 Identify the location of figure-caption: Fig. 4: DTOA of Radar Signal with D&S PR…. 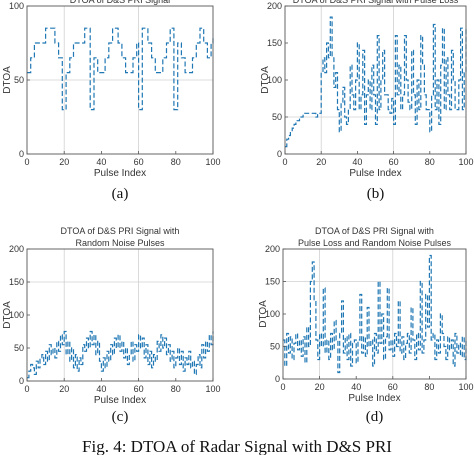
(237, 446).